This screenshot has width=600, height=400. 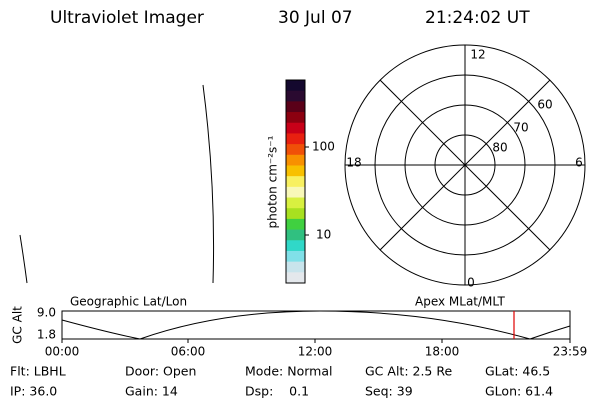 What do you see at coordinates (315, 18) in the screenshot?
I see `date: 30 Jul 07` at bounding box center [315, 18].